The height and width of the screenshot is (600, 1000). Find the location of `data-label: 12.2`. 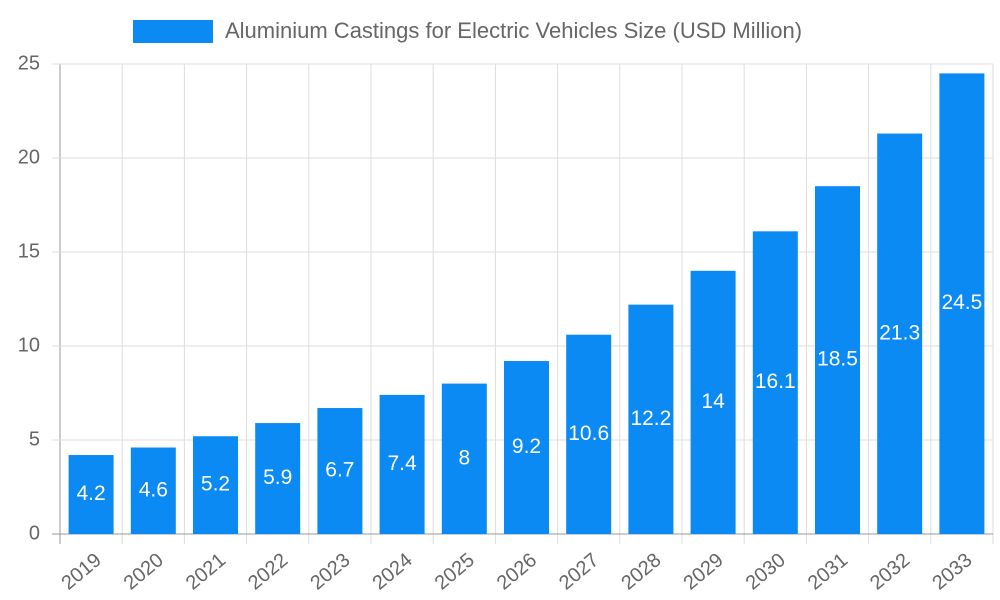

data-label: 12.2 is located at coordinates (650, 418).